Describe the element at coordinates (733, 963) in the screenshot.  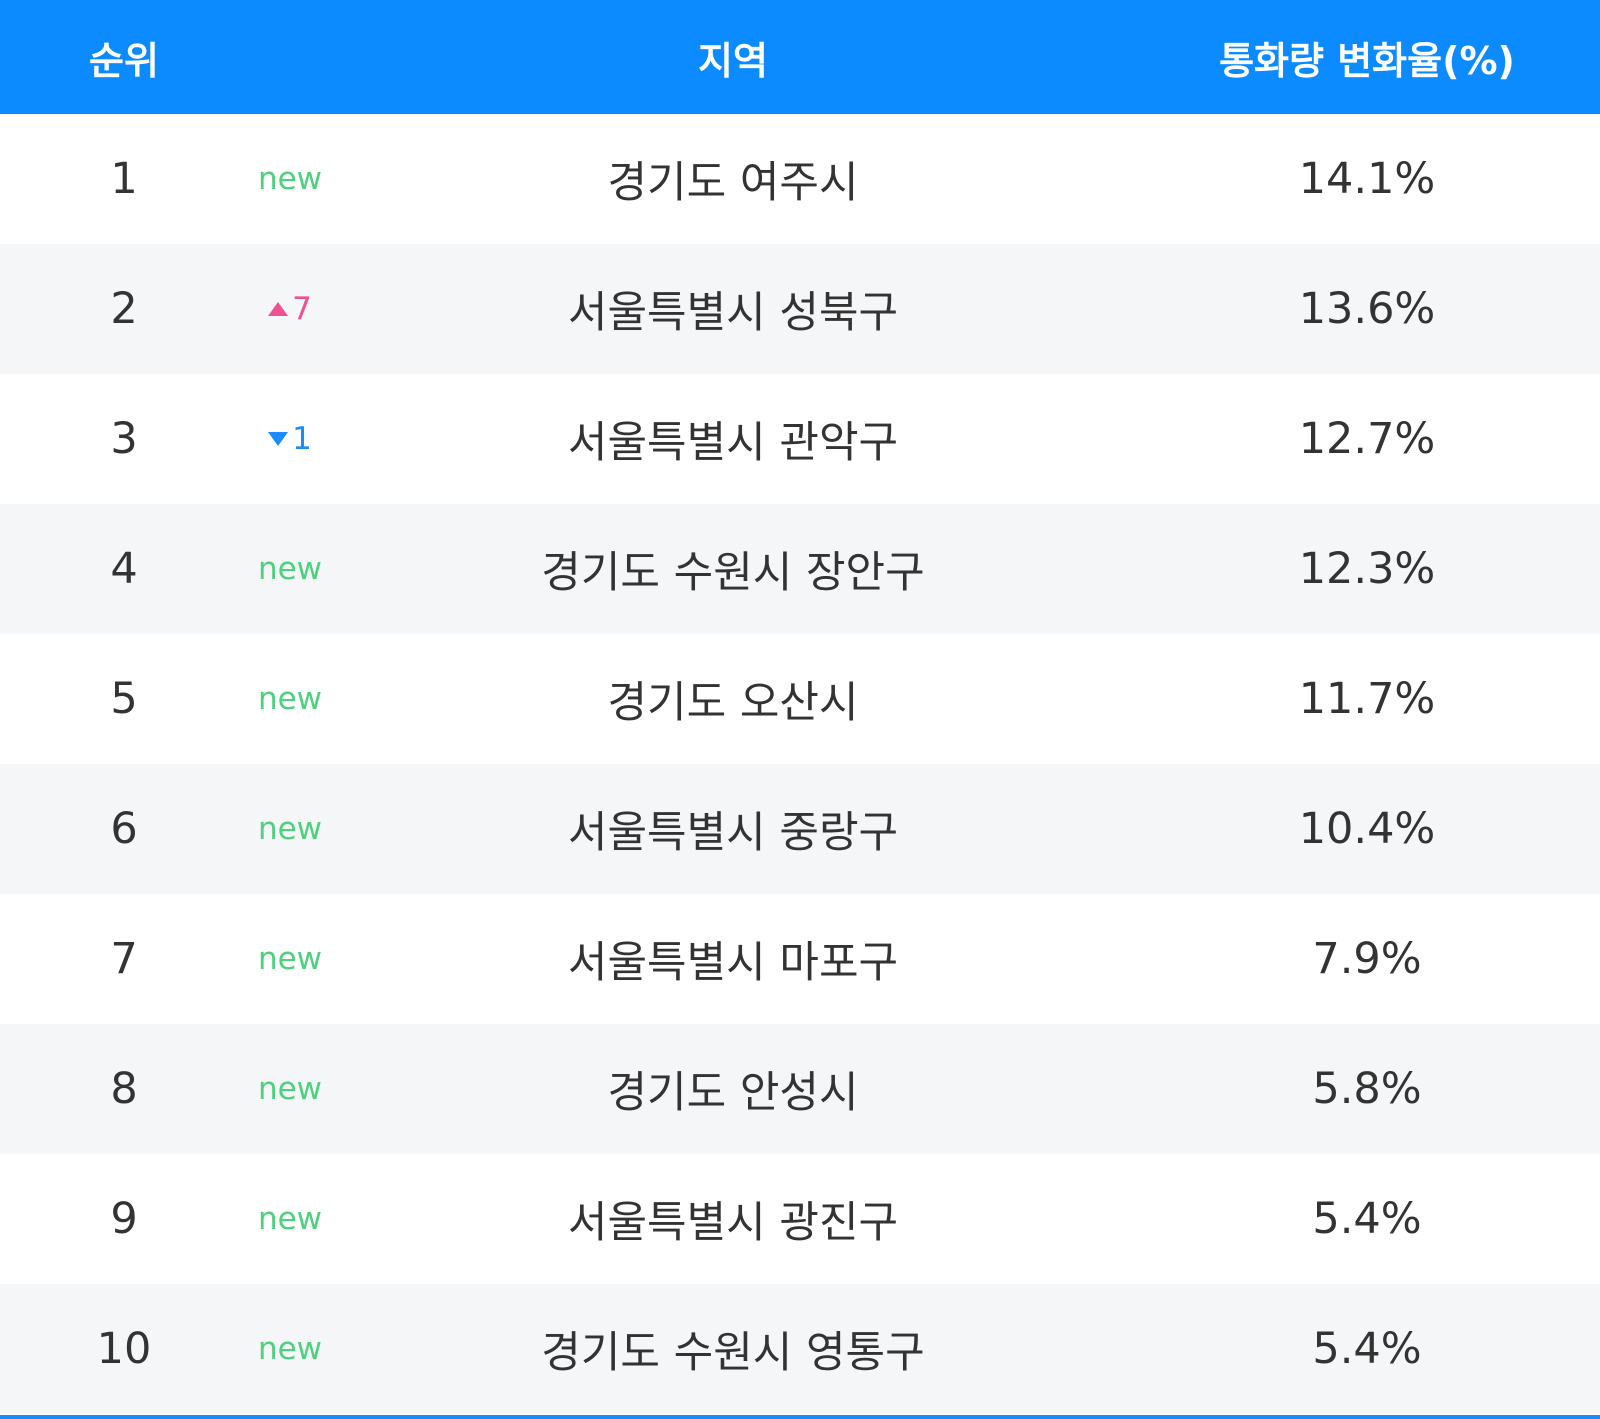
I see `region: 서울특별시 마포구` at that location.